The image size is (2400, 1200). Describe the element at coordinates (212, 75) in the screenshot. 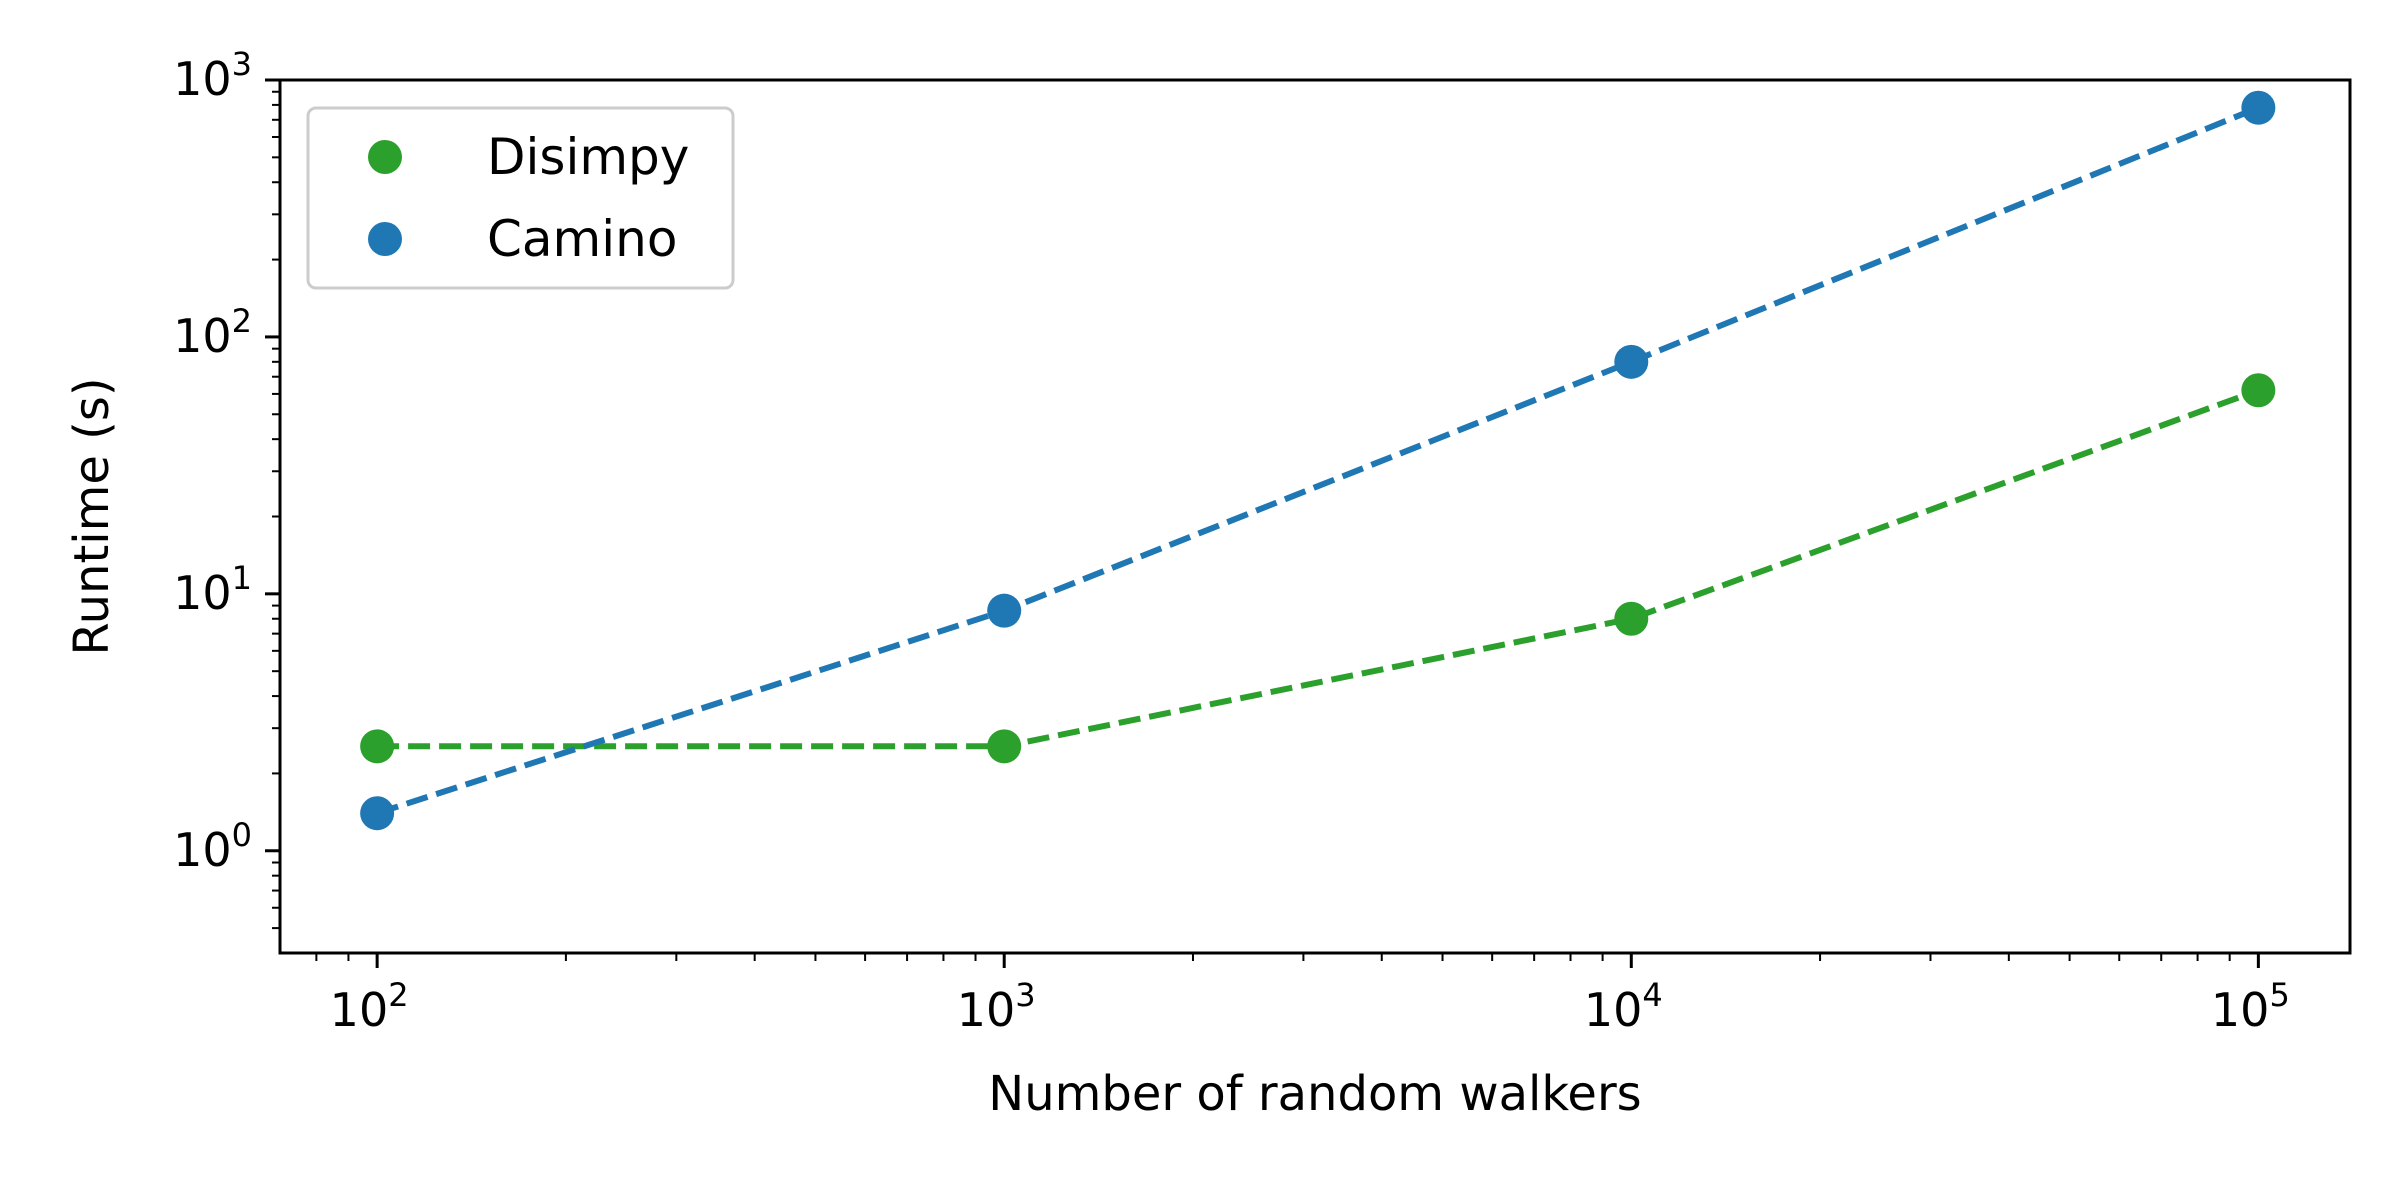

I see `y-tick-label: 10³` at that location.